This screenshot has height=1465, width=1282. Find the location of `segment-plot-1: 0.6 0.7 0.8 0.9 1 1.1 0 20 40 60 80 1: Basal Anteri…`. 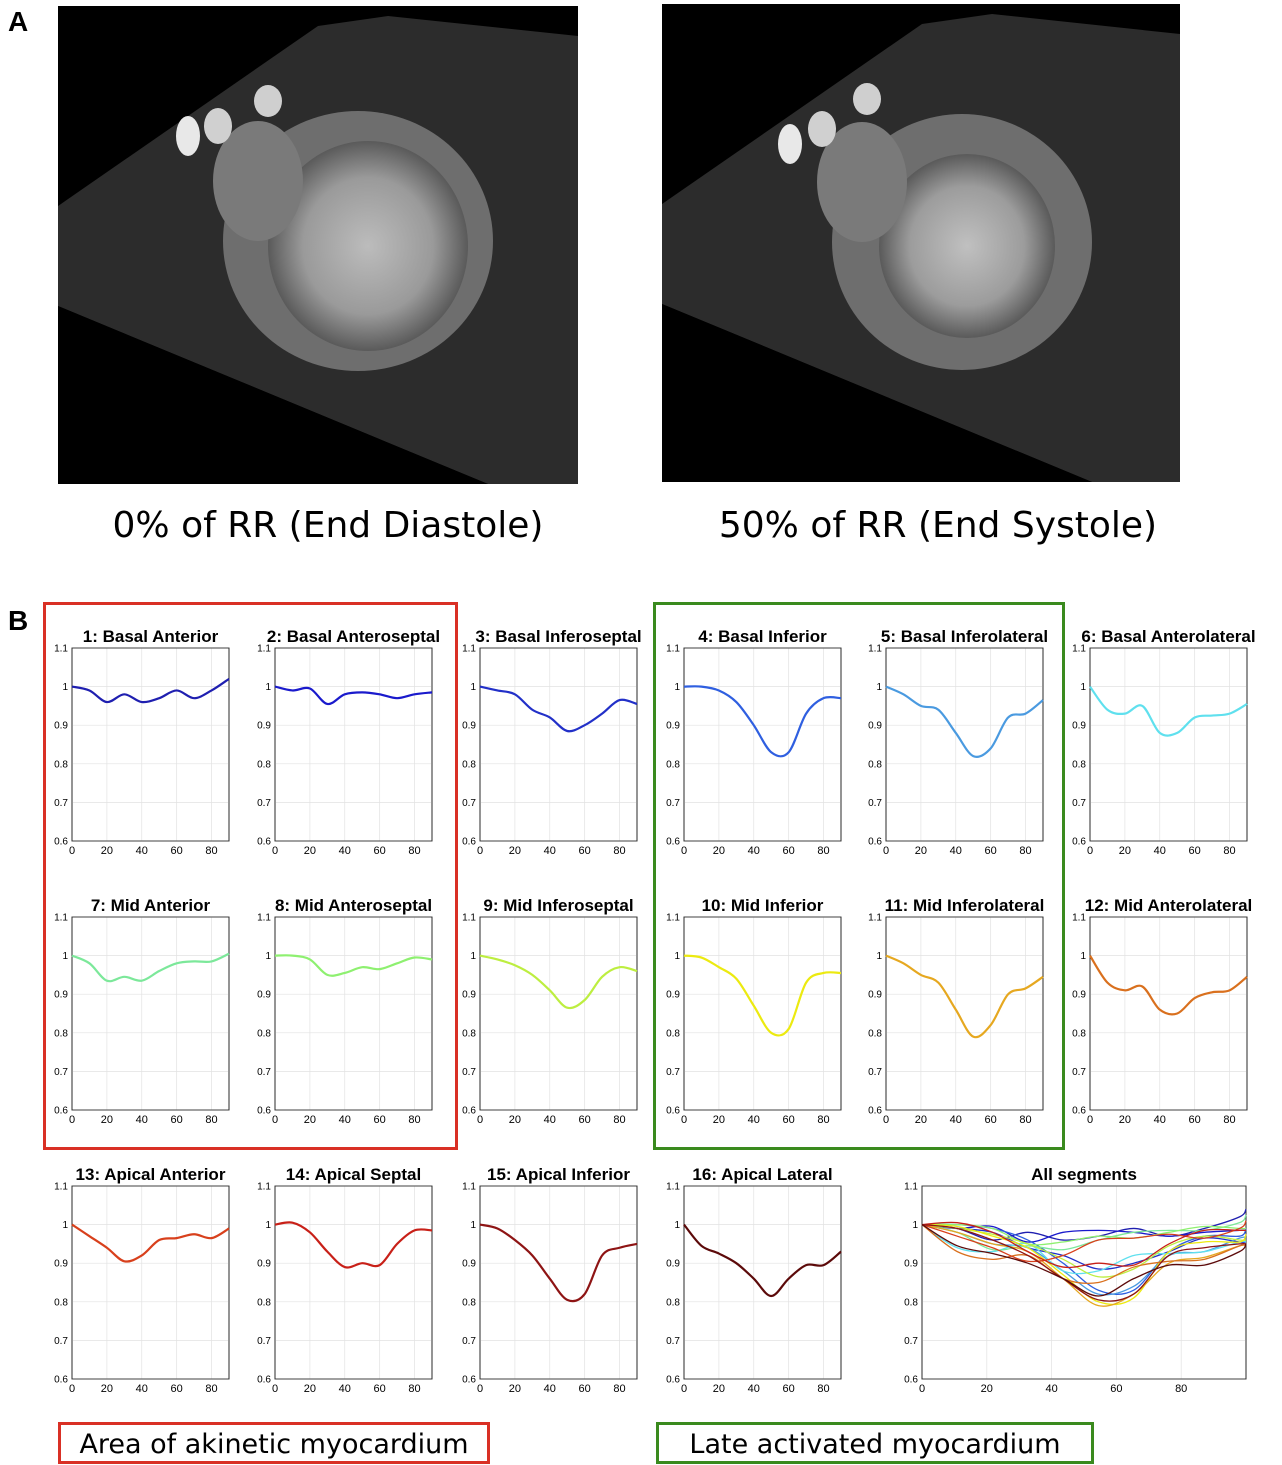

segment-plot-1: 0.6 0.7 0.8 0.9 1 1.1 0 20 40 60 80 1: Basal Anteri… is located at coordinates (142, 742).